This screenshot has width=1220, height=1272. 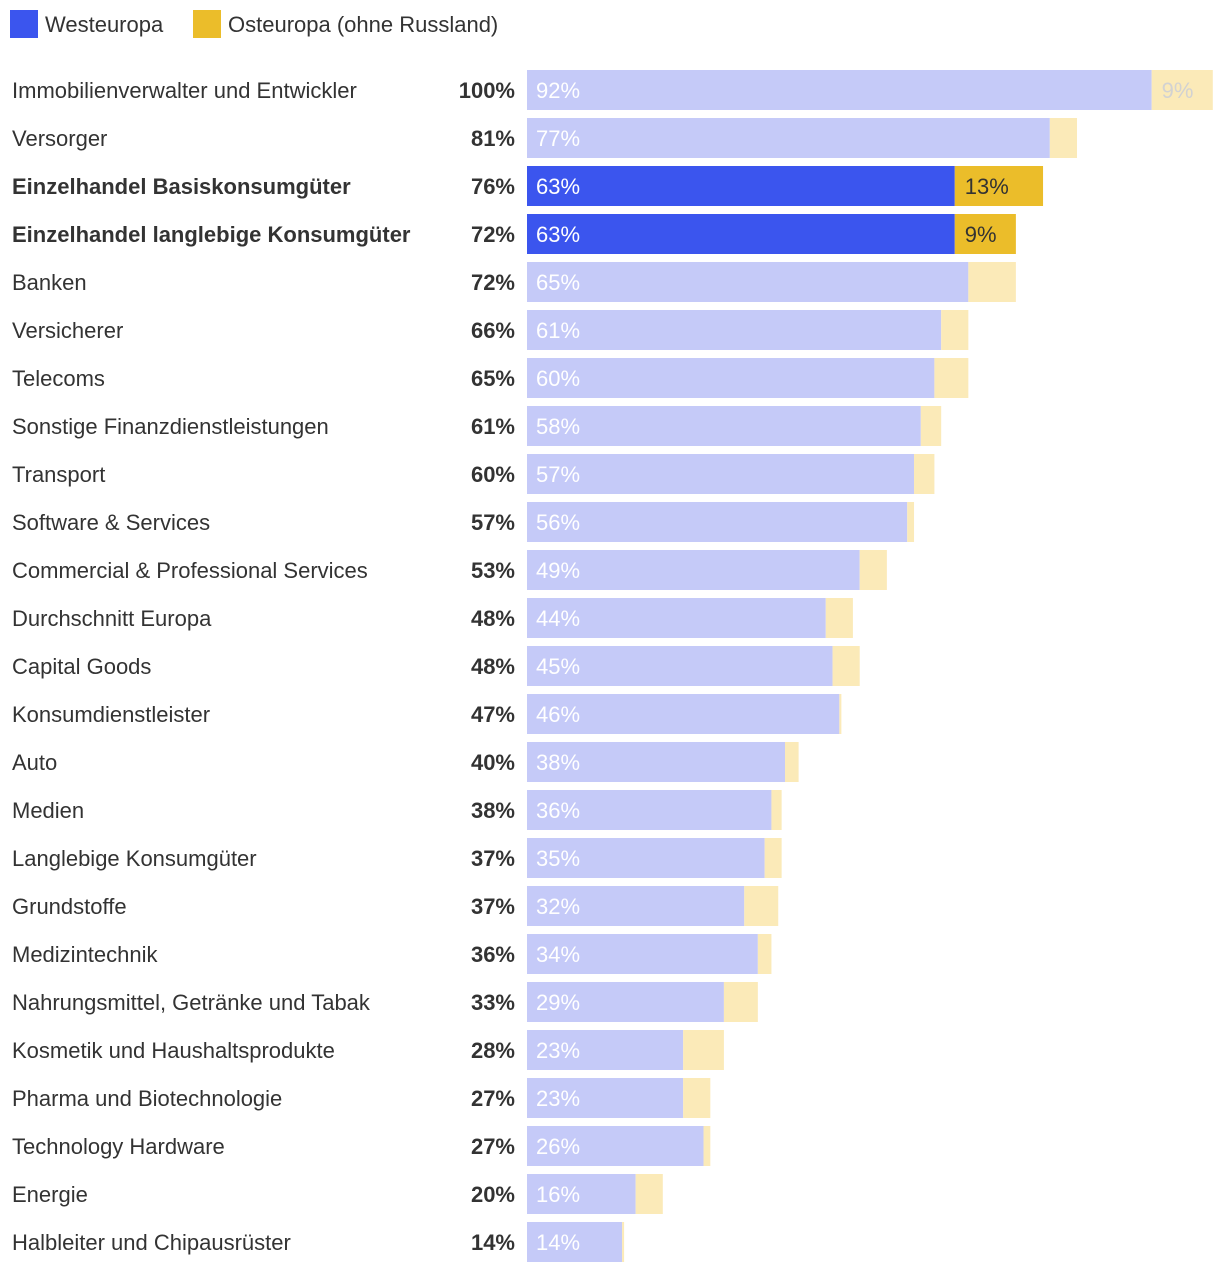 What do you see at coordinates (558, 762) in the screenshot?
I see `west-value-label: 38%` at bounding box center [558, 762].